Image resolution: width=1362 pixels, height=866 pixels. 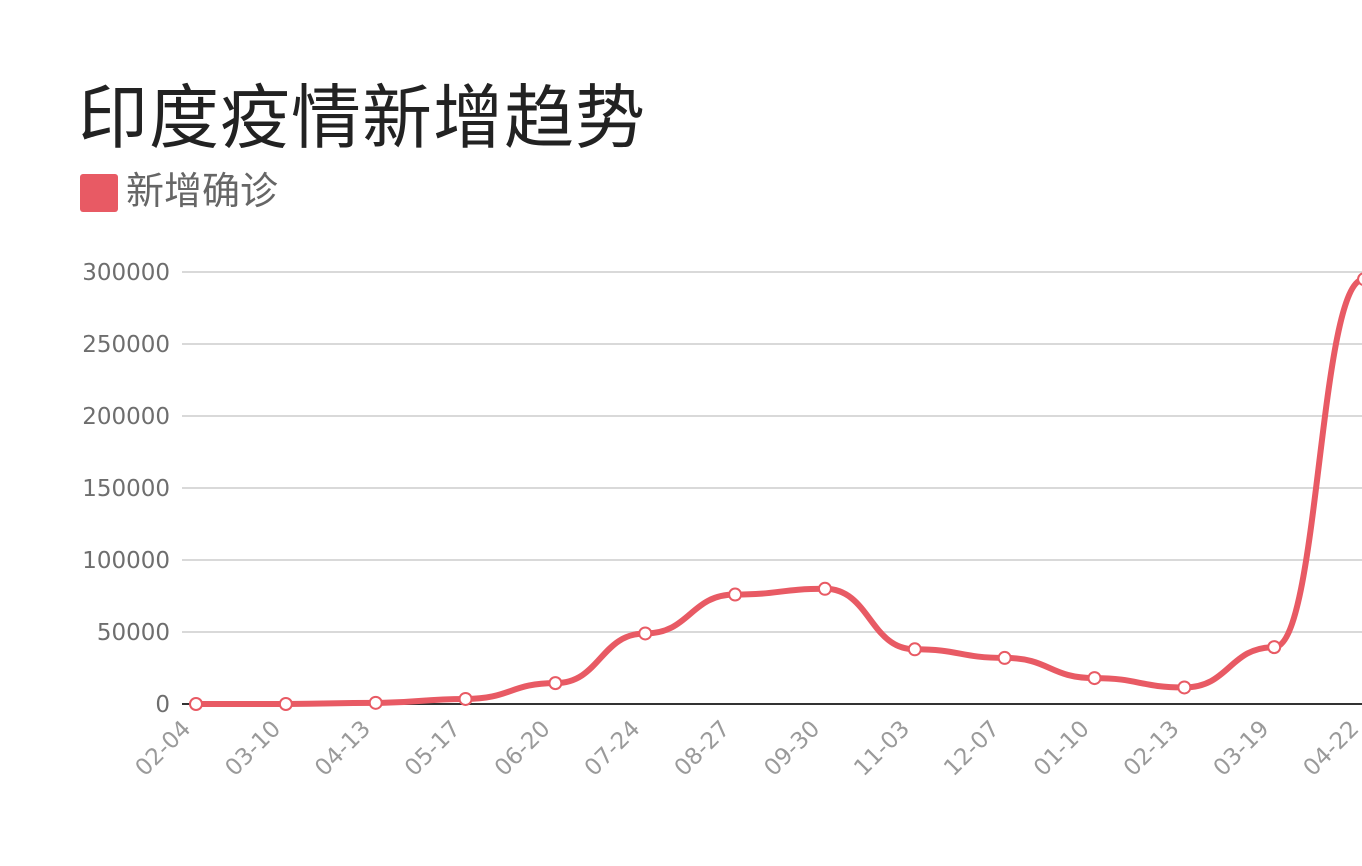 What do you see at coordinates (126, 561) in the screenshot?
I see `y-tick-label: 100000` at bounding box center [126, 561].